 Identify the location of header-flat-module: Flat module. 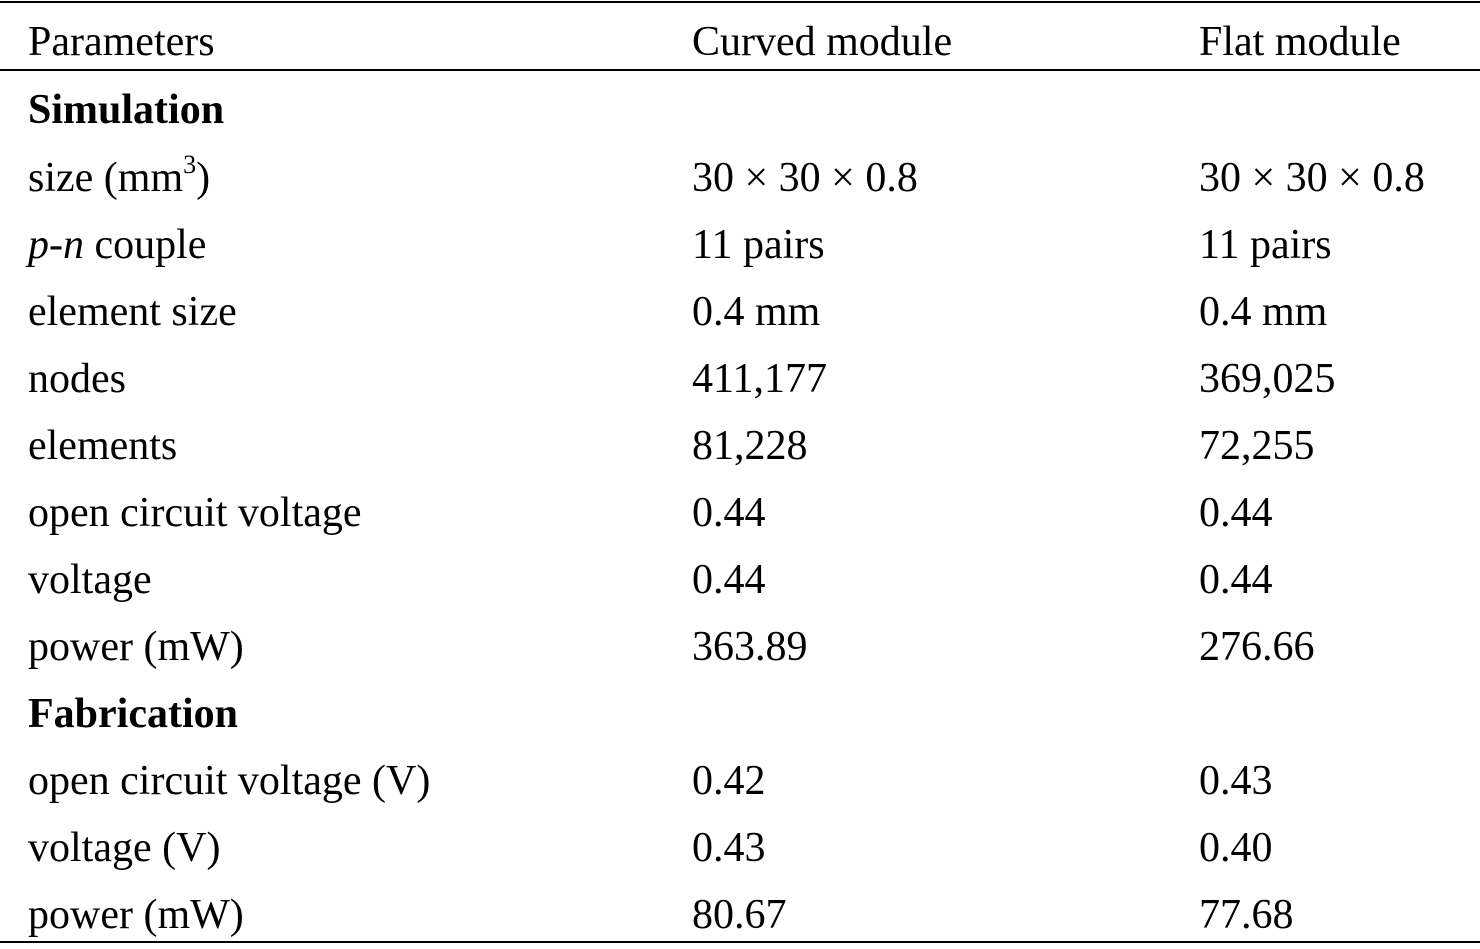
(1300, 42).